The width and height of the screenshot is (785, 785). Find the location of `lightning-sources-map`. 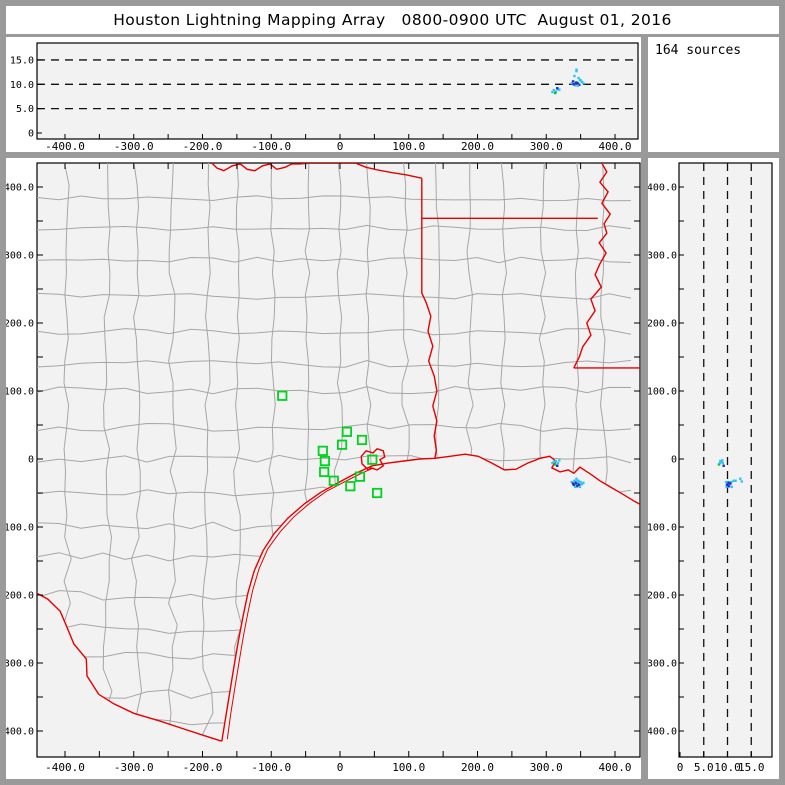

lightning-sources-map is located at coordinates (568, 474).